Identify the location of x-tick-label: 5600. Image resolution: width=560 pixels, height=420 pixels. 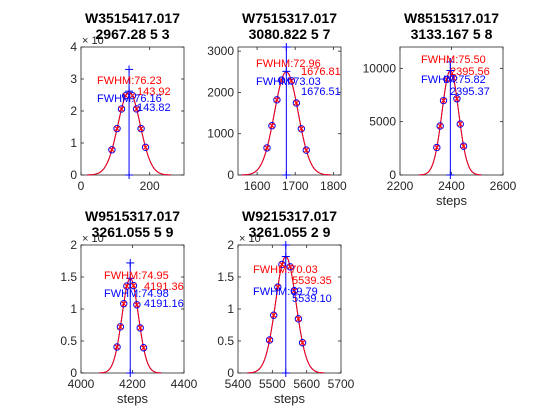
(306, 384).